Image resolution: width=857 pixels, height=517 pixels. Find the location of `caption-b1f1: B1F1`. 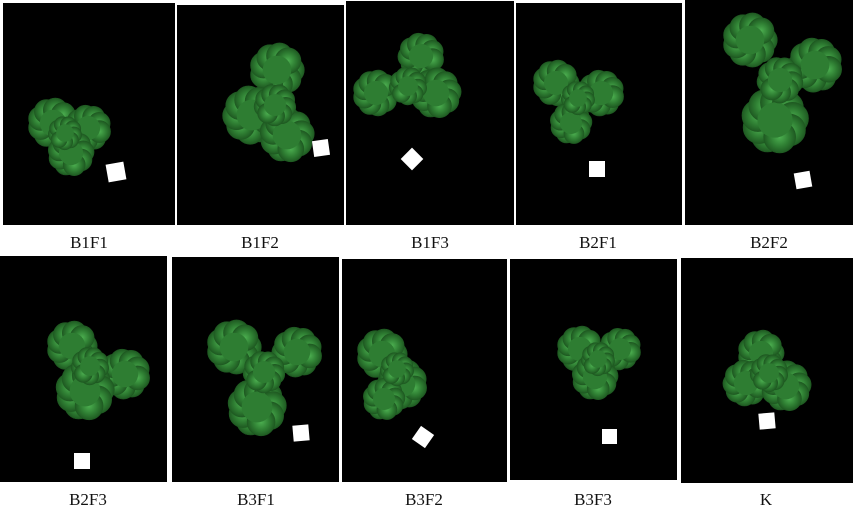

caption-b1f1: B1F1 is located at coordinates (89, 242).